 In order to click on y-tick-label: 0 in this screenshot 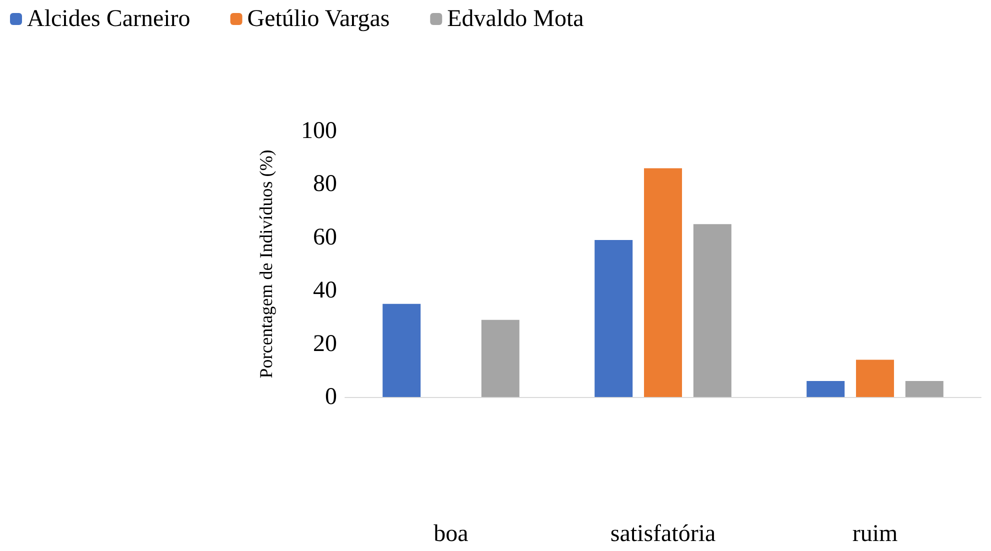, I will do `click(331, 397)`.